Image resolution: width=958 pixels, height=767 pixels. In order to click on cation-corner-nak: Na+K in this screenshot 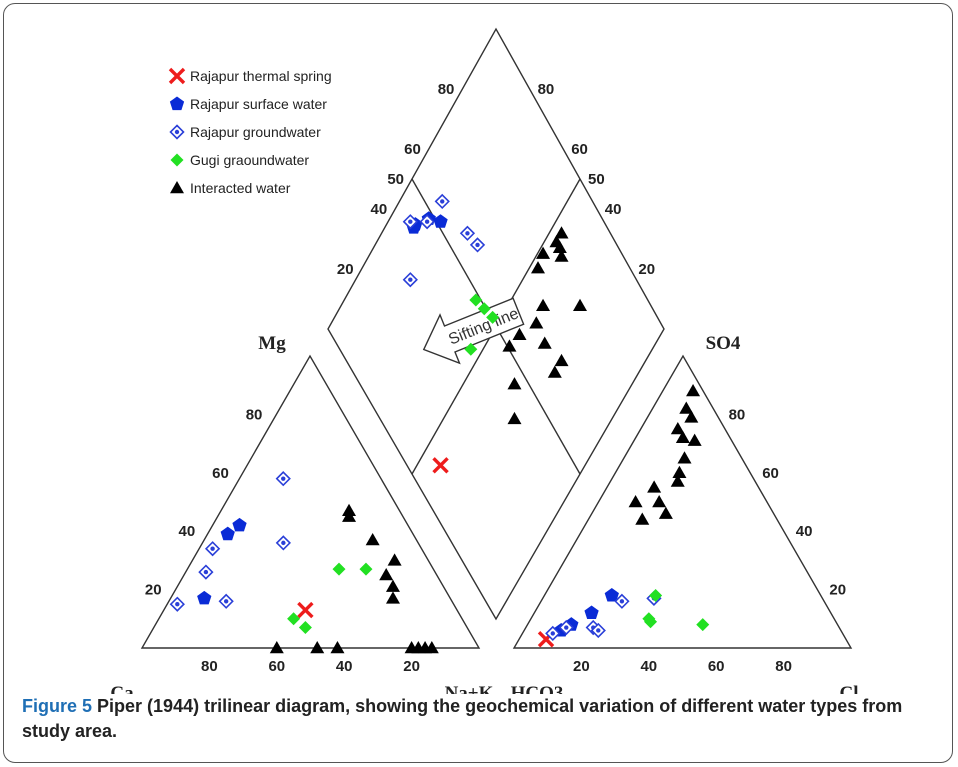, I will do `click(469, 688)`.